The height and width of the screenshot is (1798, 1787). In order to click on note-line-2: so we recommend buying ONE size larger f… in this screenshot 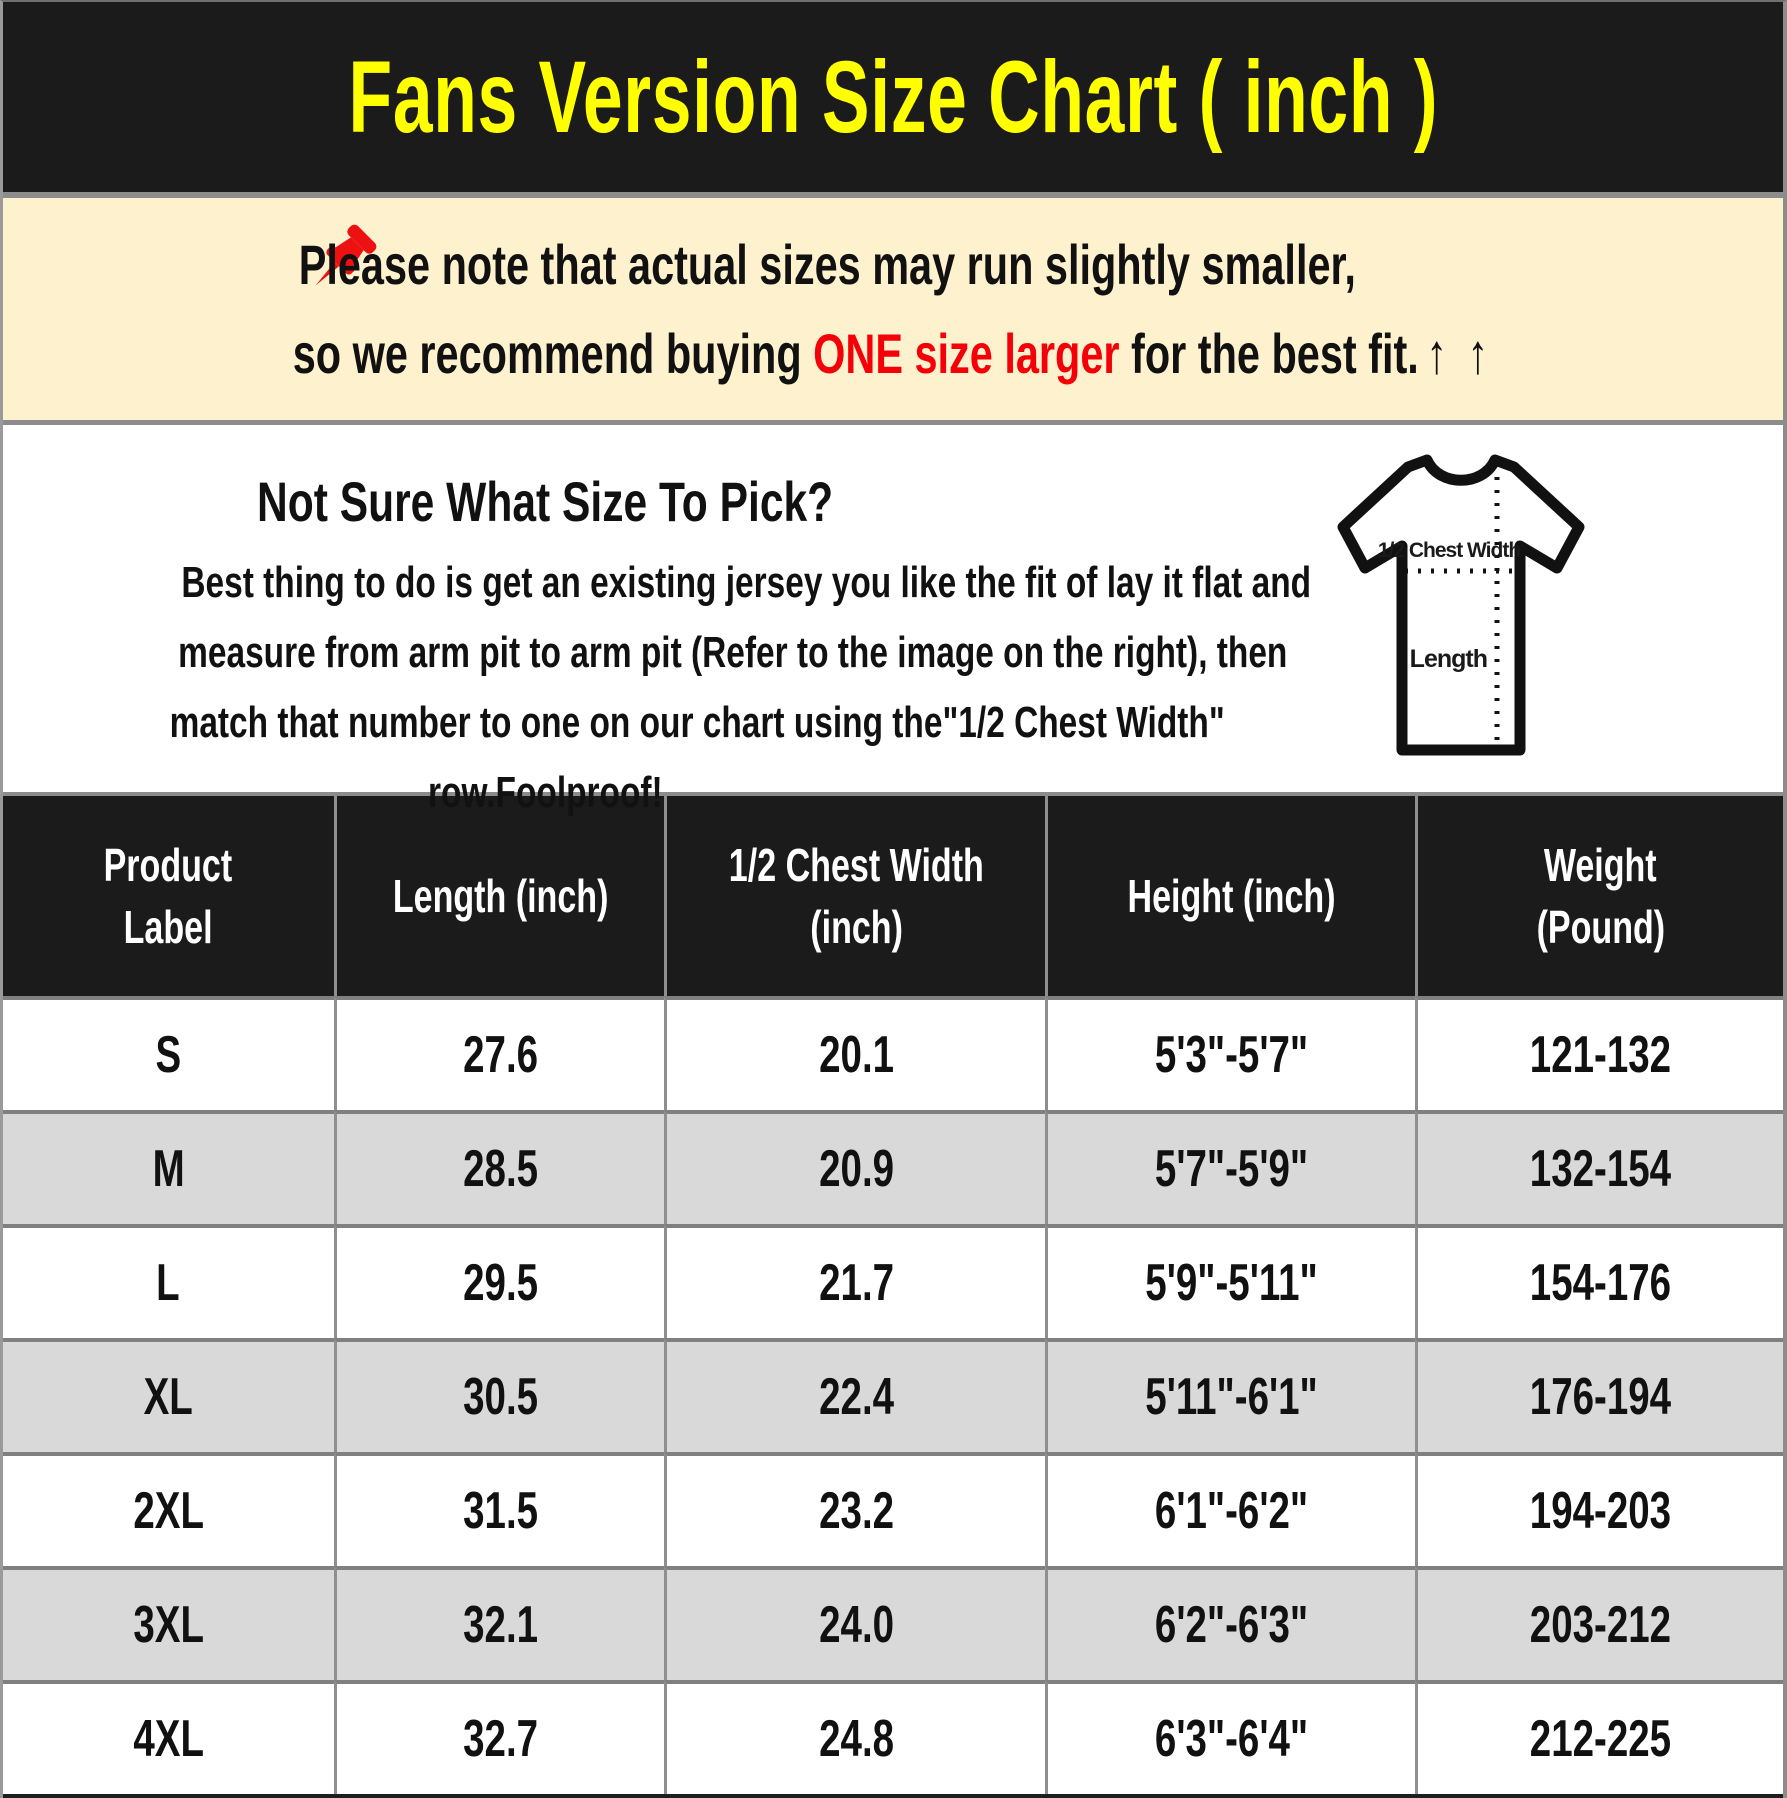, I will do `click(893, 353)`.